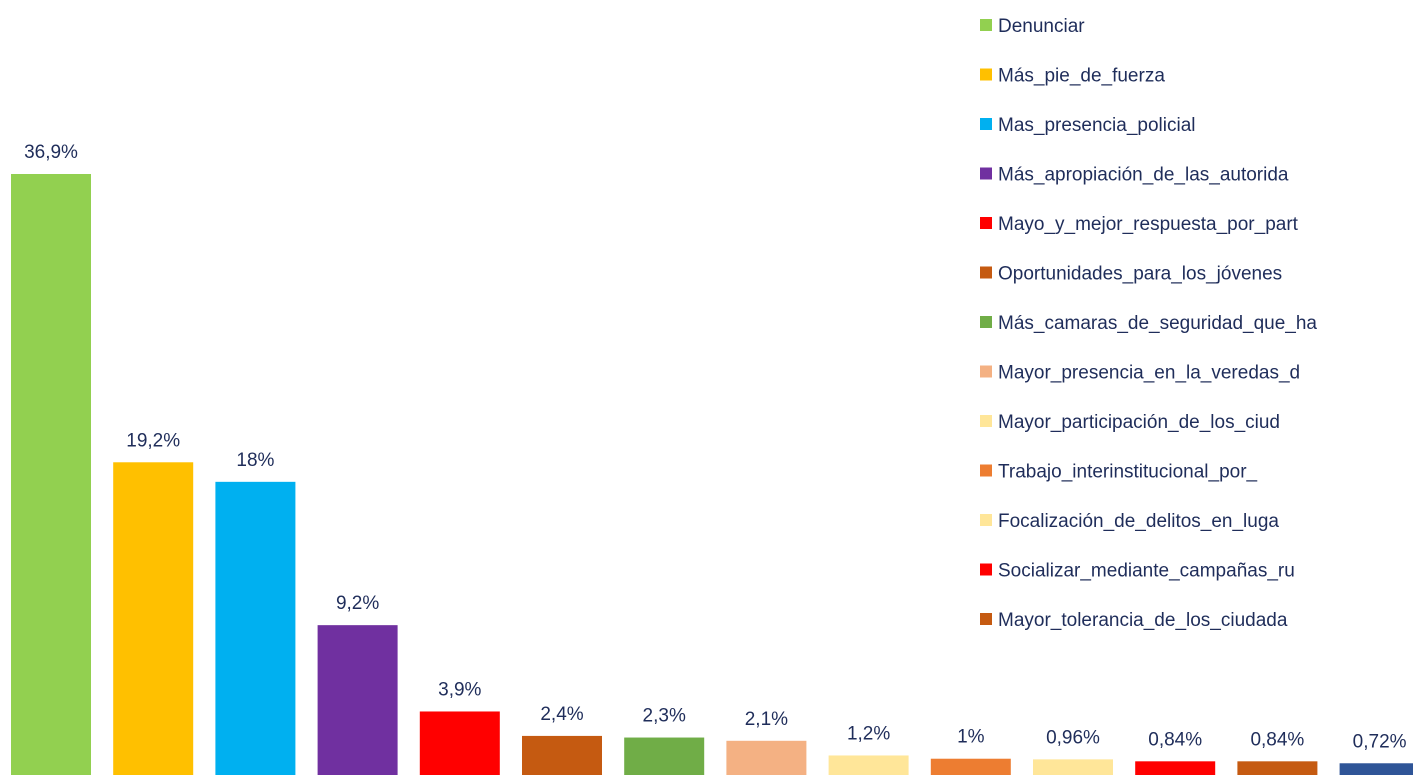 This screenshot has height=775, width=1413. What do you see at coordinates (971, 737) in the screenshot?
I see `value-label: 1%` at bounding box center [971, 737].